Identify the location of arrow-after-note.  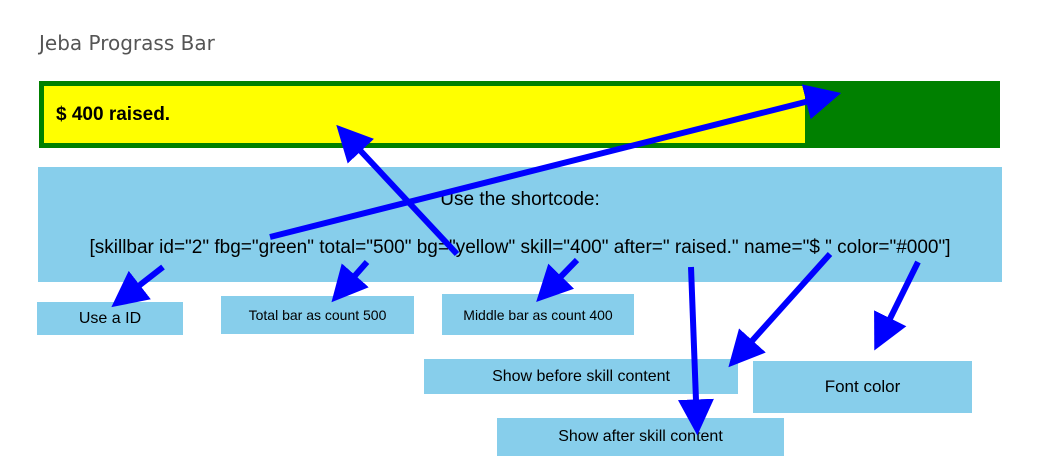
(695, 351).